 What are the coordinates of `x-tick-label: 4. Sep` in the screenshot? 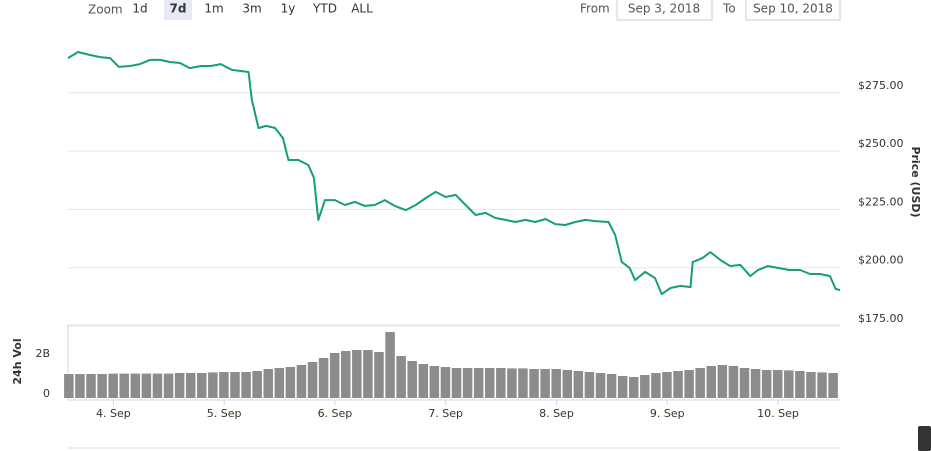 It's located at (113, 413).